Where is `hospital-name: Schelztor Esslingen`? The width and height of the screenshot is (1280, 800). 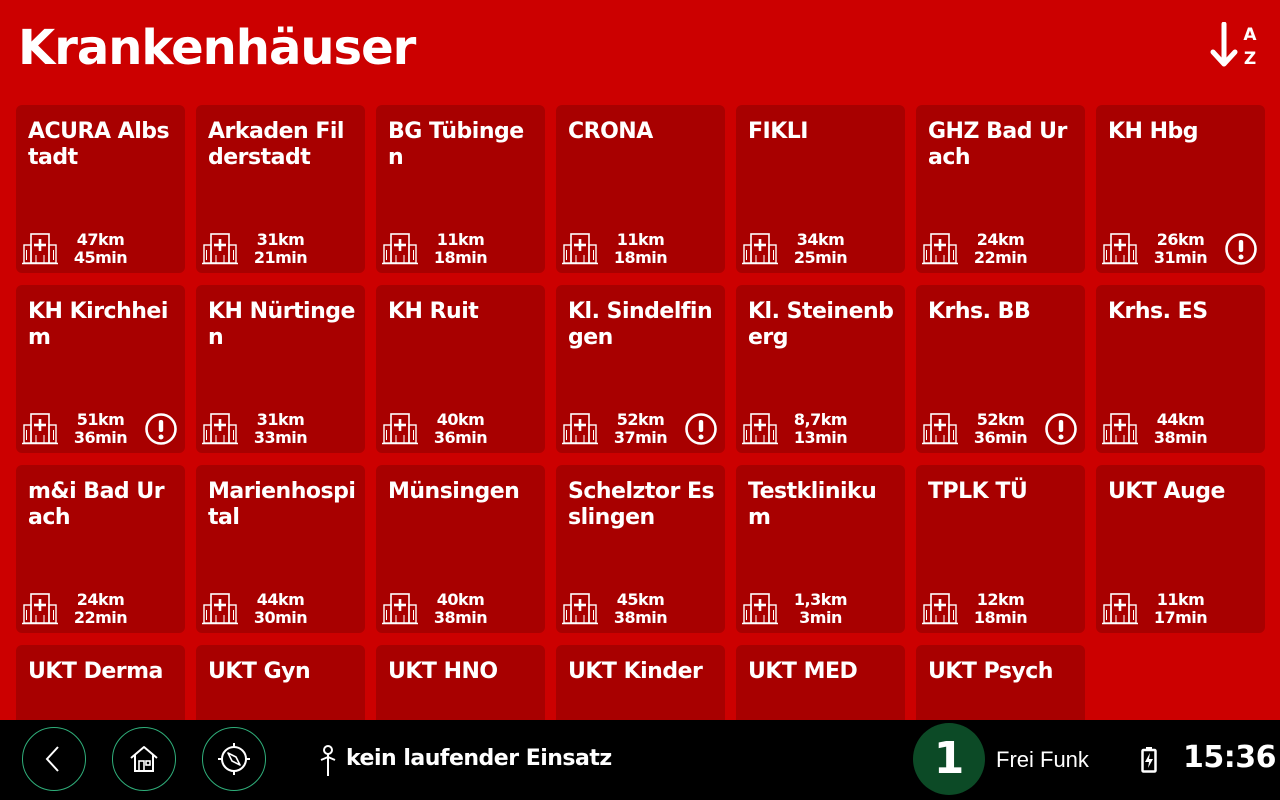
hospital-name: Schelztor Esslingen is located at coordinates (641, 504).